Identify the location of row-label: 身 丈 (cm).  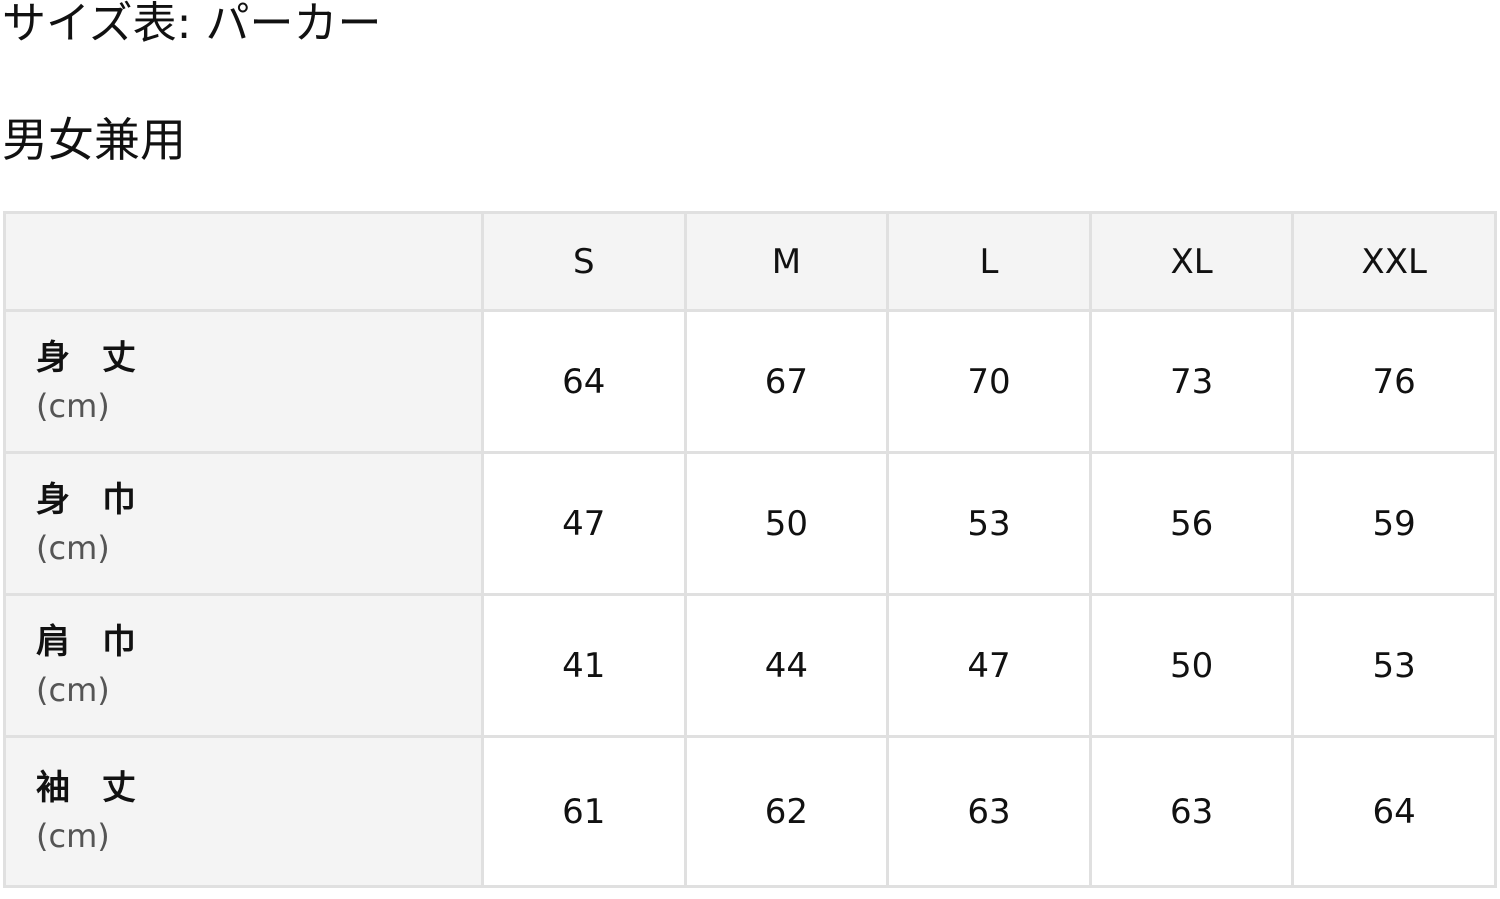
(243, 381).